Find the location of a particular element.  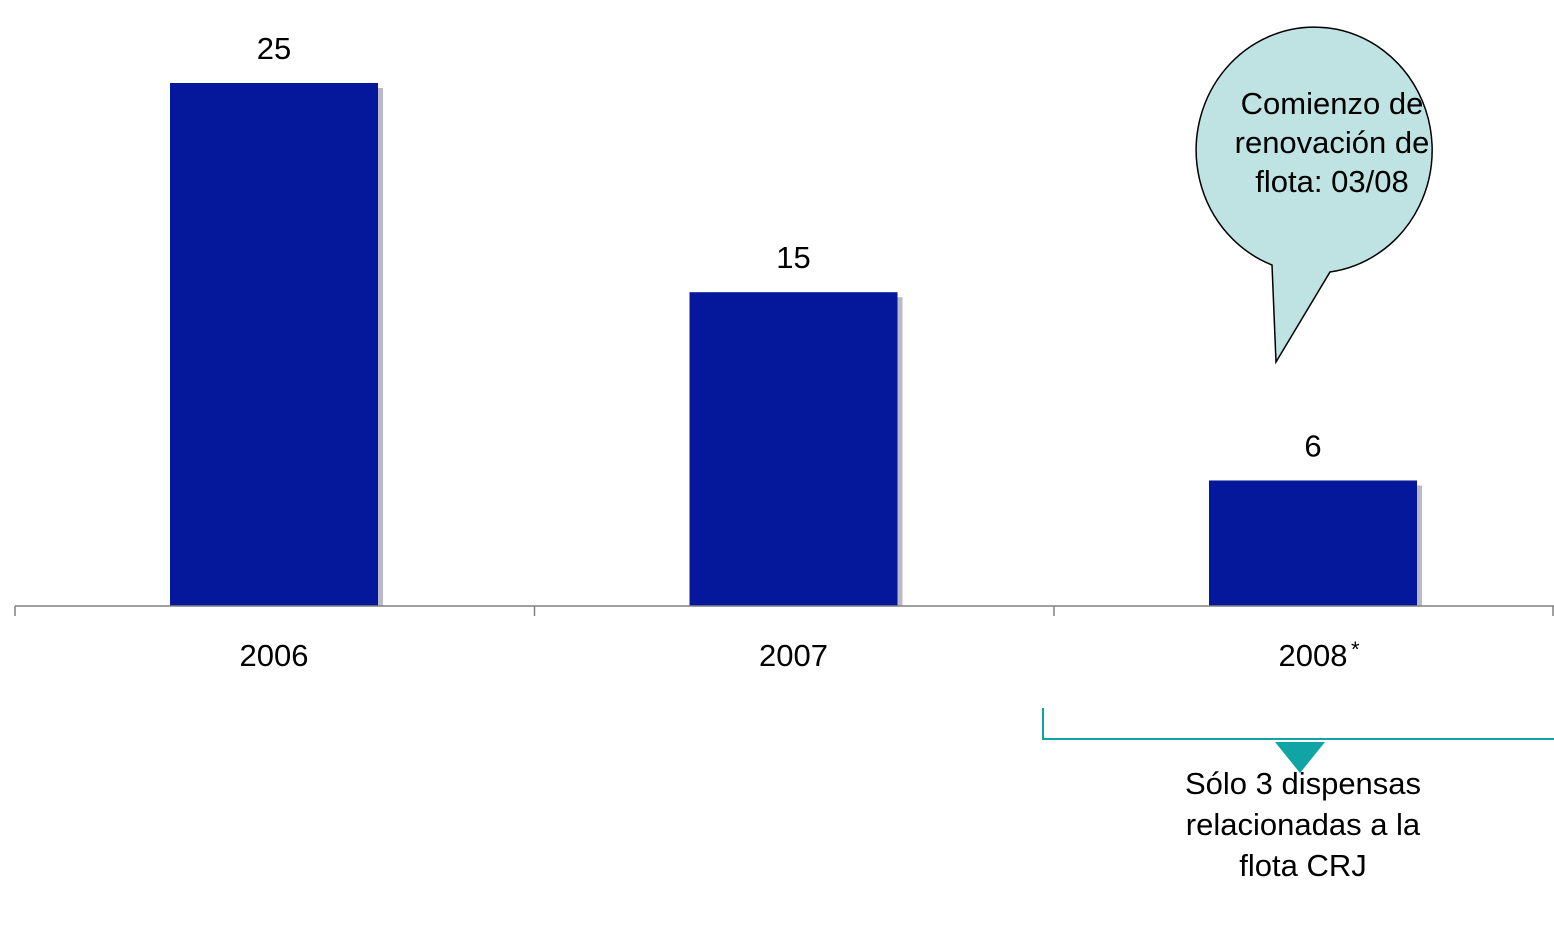

data-label-2006: 25 is located at coordinates (274, 48).